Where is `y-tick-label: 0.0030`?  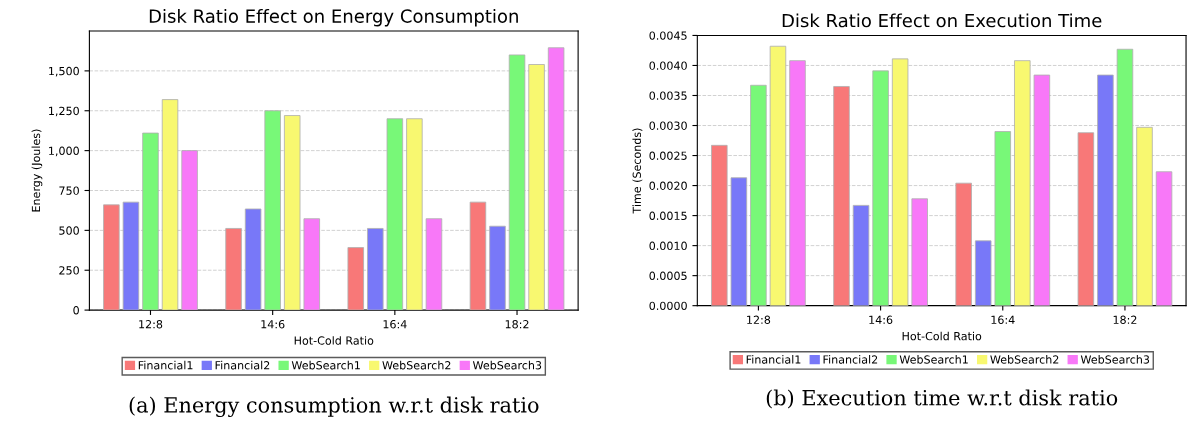 y-tick-label: 0.0030 is located at coordinates (668, 125).